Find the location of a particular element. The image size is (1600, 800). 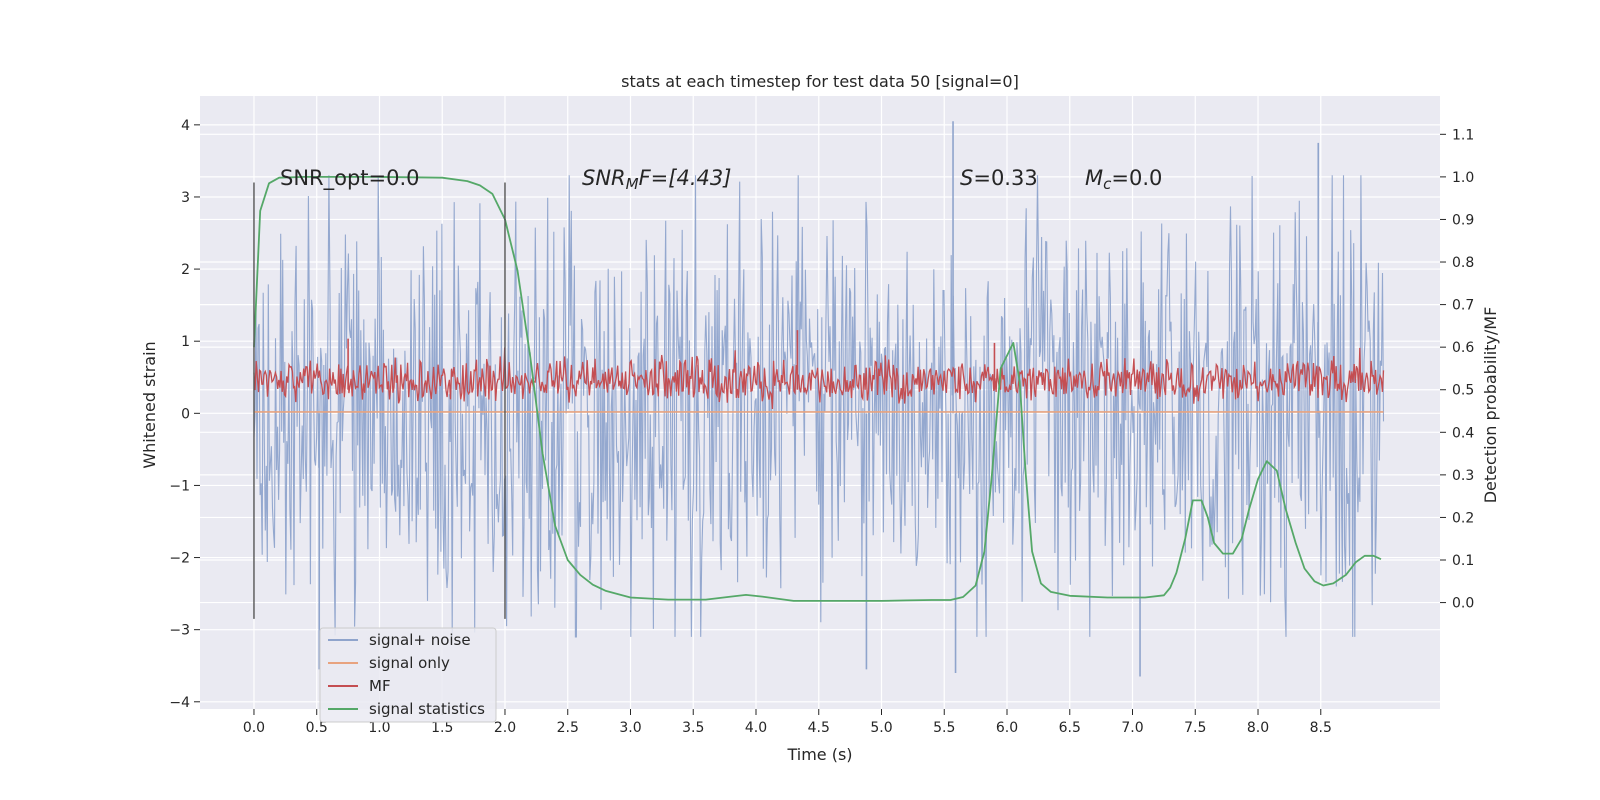

y-tick-label-right-2: 0.9 is located at coordinates (1463, 220).